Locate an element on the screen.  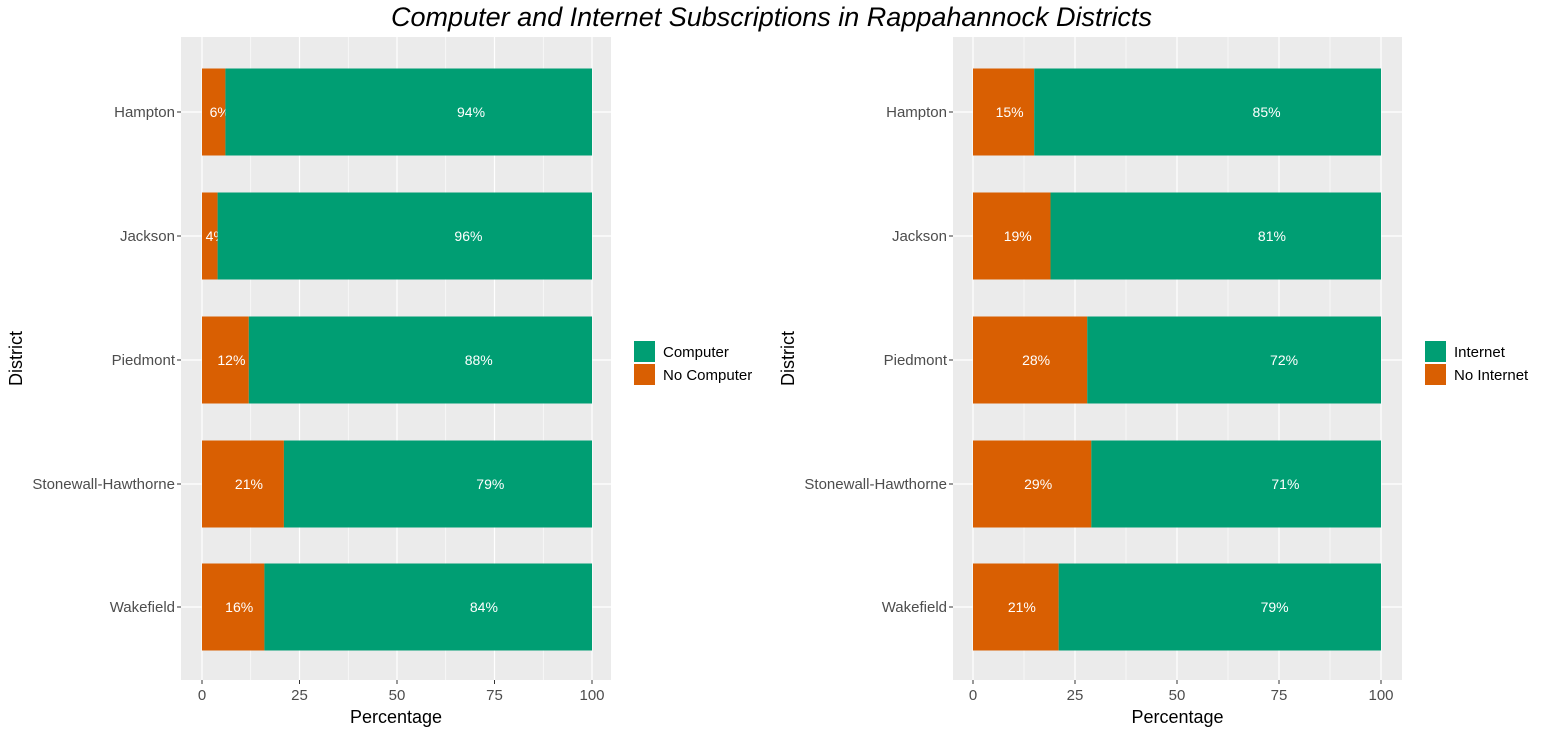
internet-x-tick-label: 0 is located at coordinates (973, 695).